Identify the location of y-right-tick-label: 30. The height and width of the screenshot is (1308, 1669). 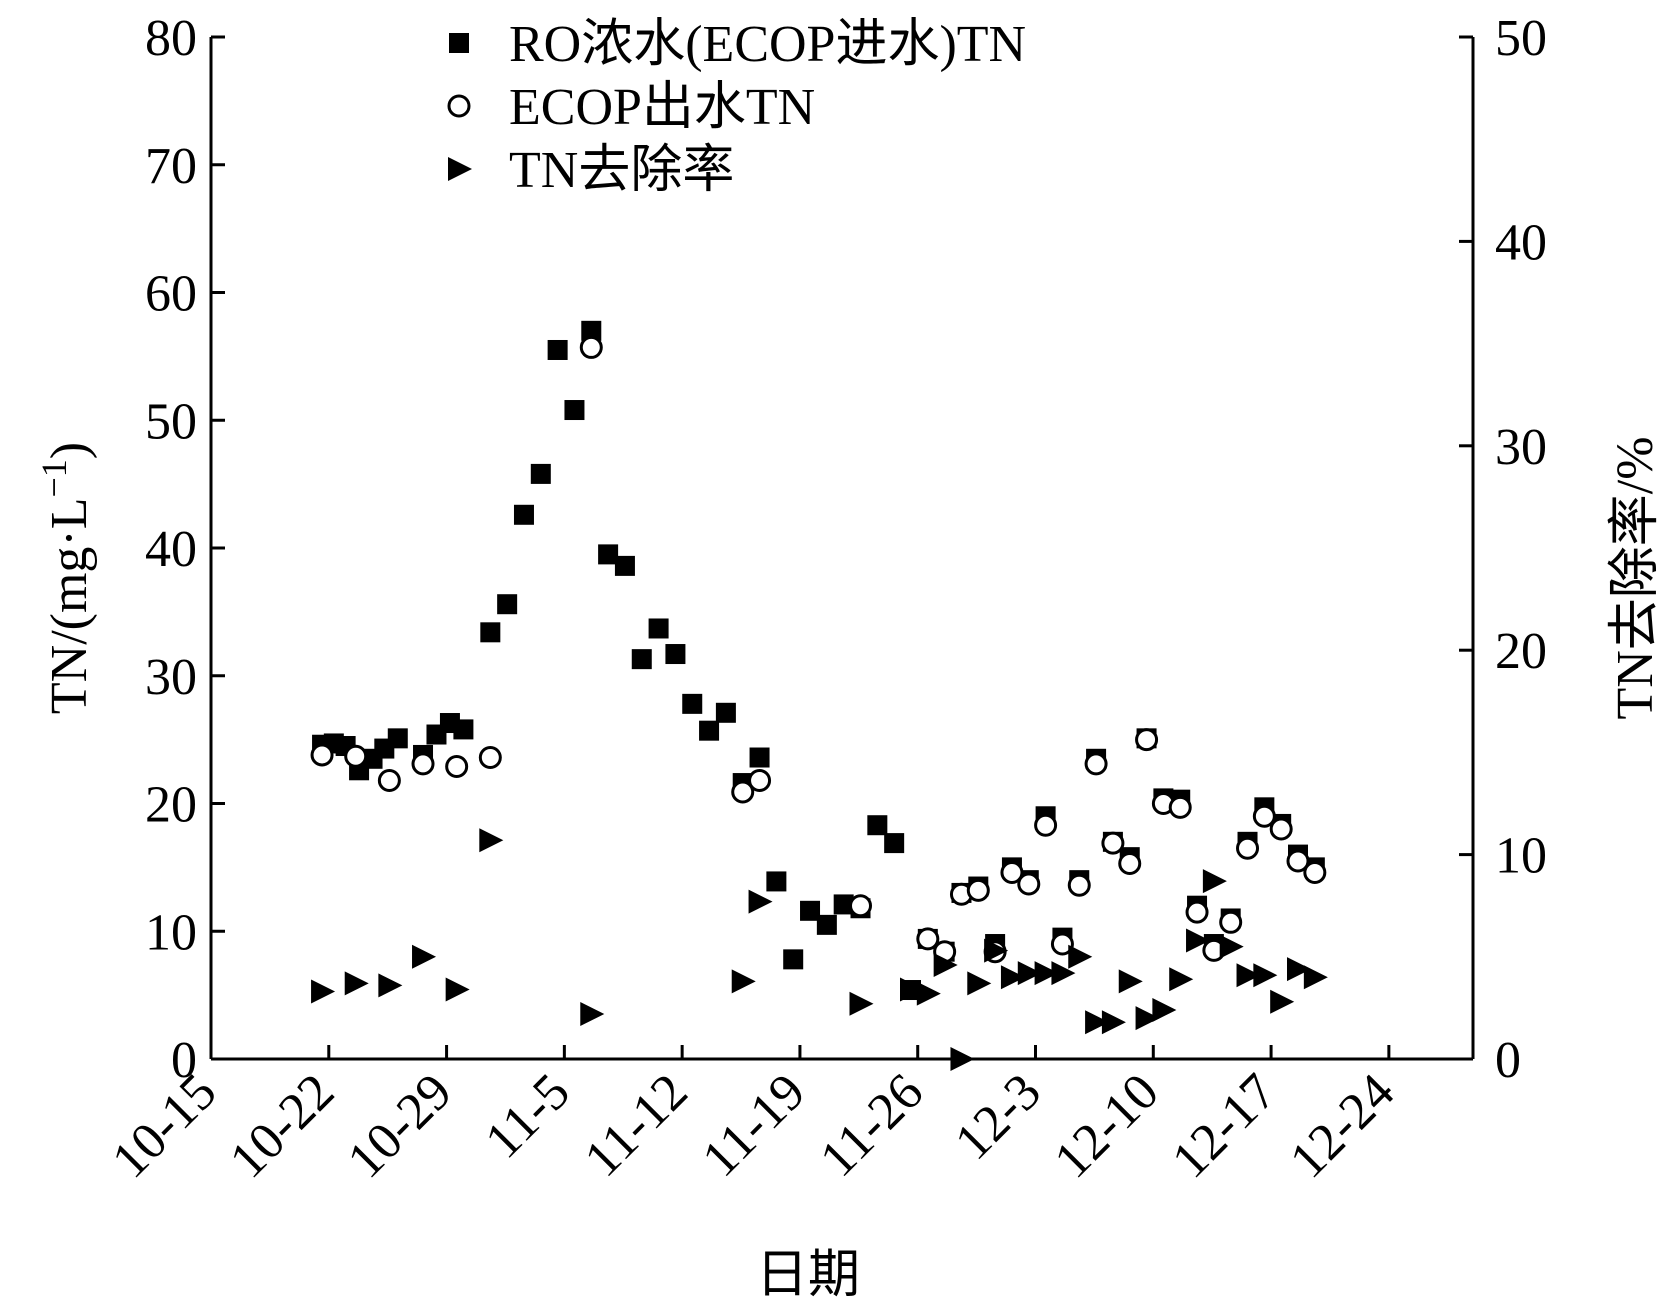
(1521, 447).